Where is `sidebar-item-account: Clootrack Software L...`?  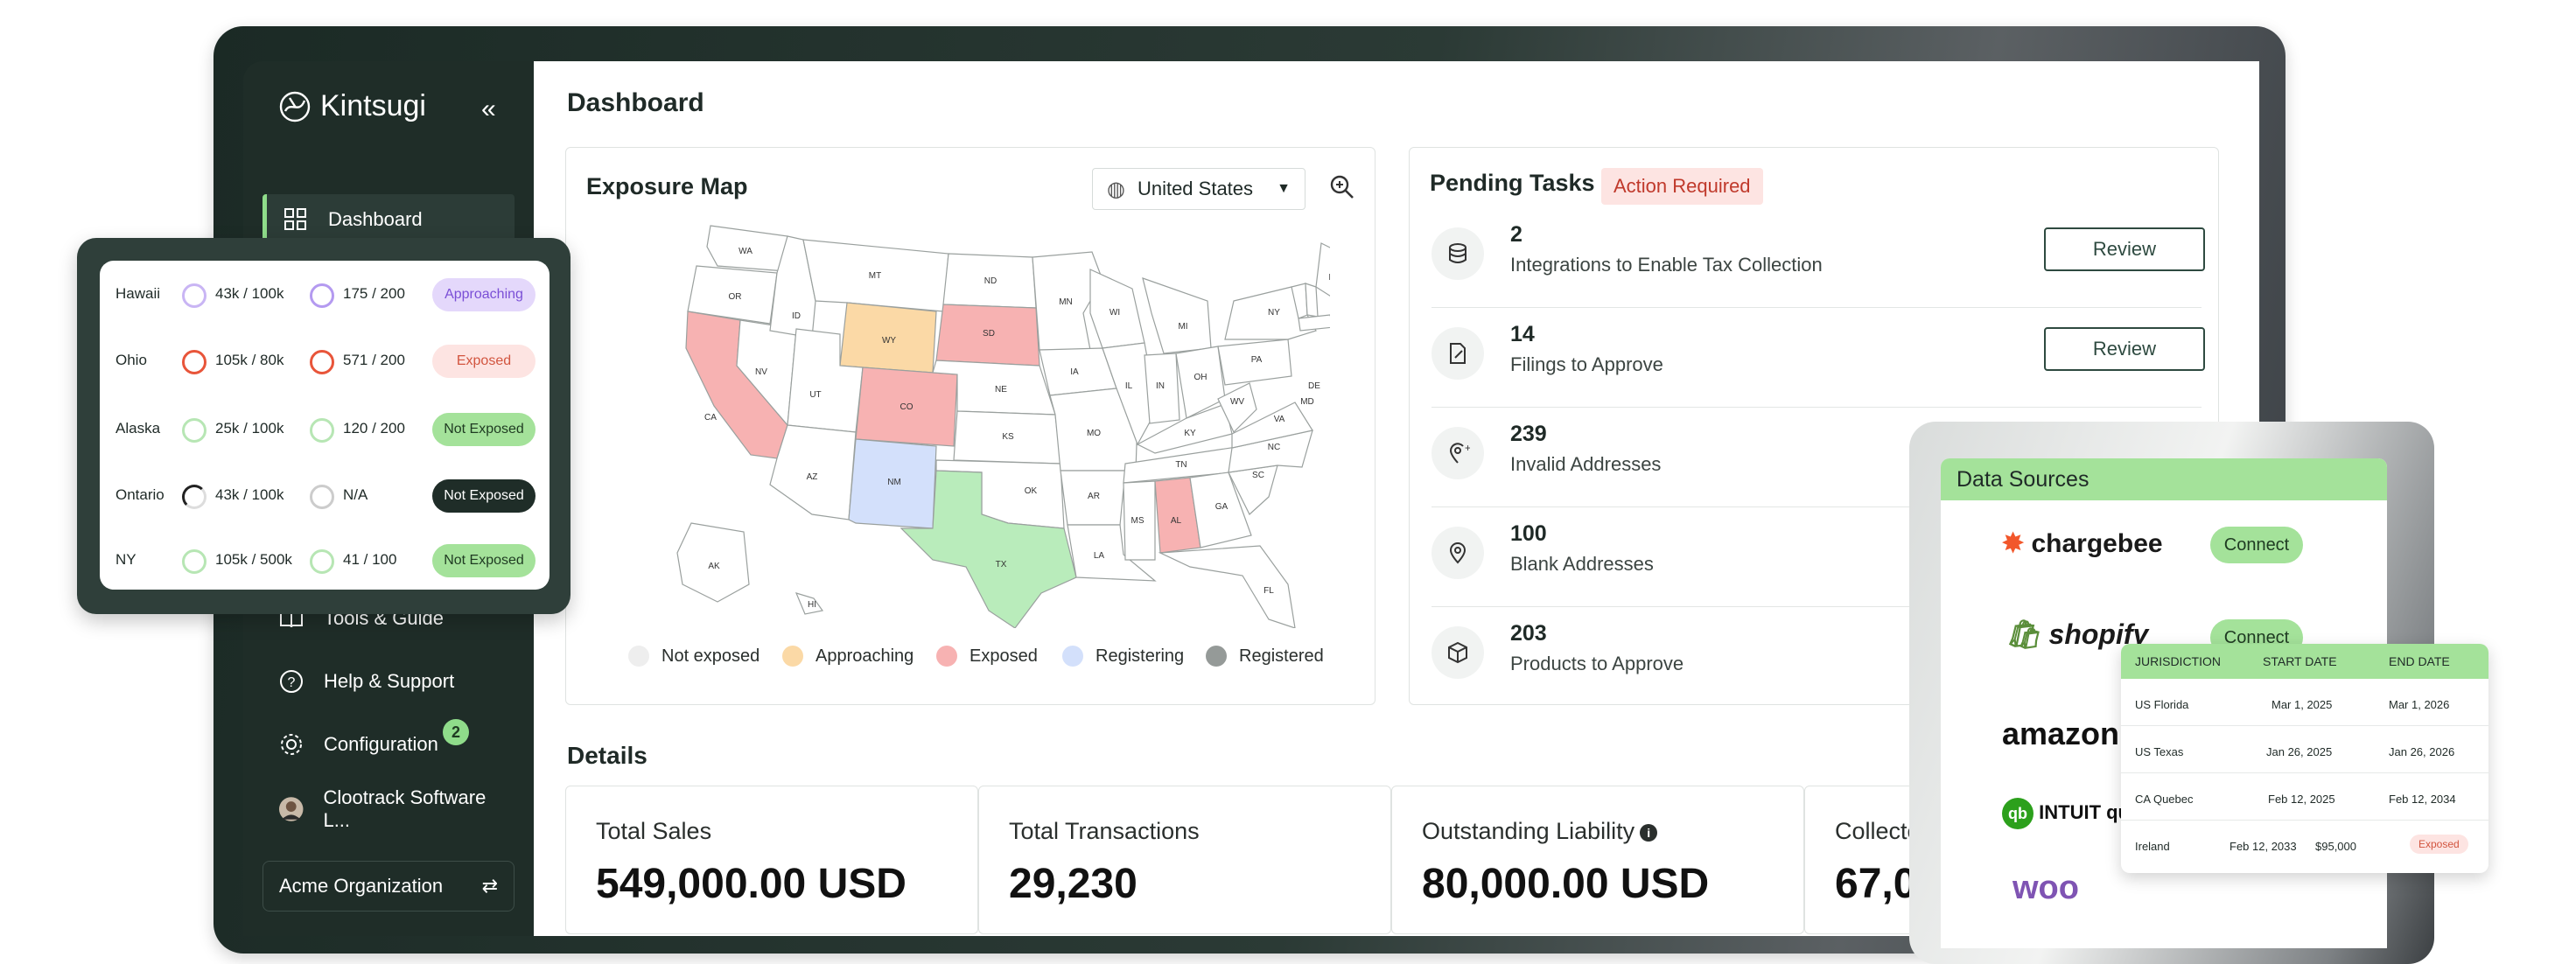 sidebar-item-account: Clootrack Software L... is located at coordinates (388, 809).